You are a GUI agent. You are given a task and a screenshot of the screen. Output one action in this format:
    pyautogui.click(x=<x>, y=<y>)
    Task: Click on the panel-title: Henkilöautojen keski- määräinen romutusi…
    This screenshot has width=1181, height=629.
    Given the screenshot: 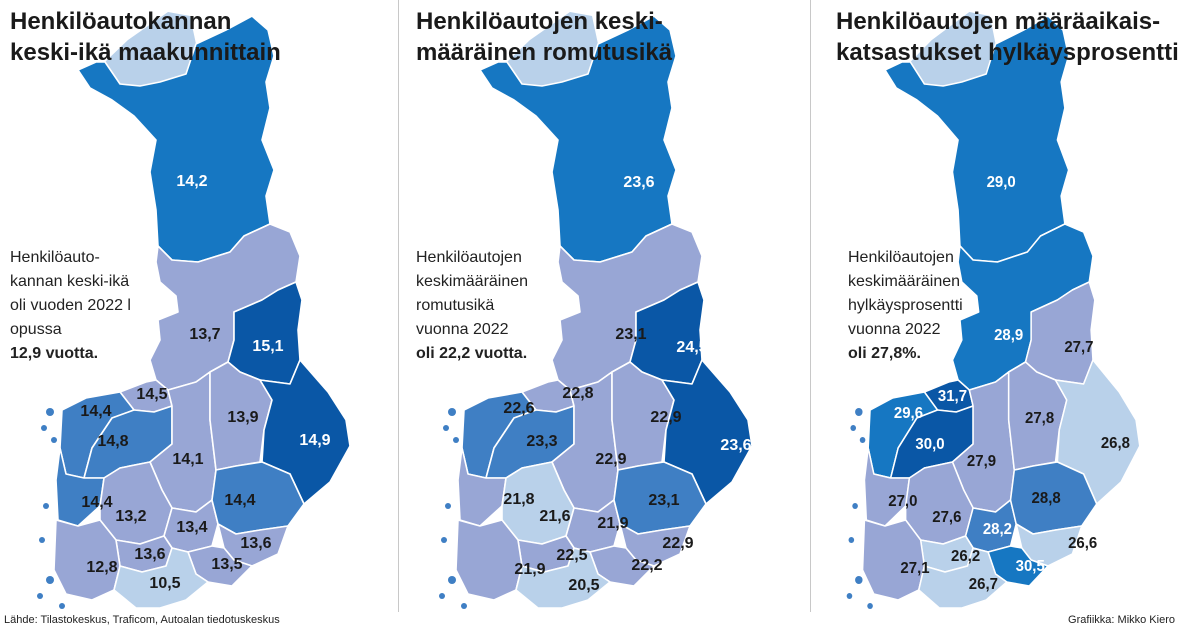 What is the action you would take?
    pyautogui.click(x=606, y=37)
    